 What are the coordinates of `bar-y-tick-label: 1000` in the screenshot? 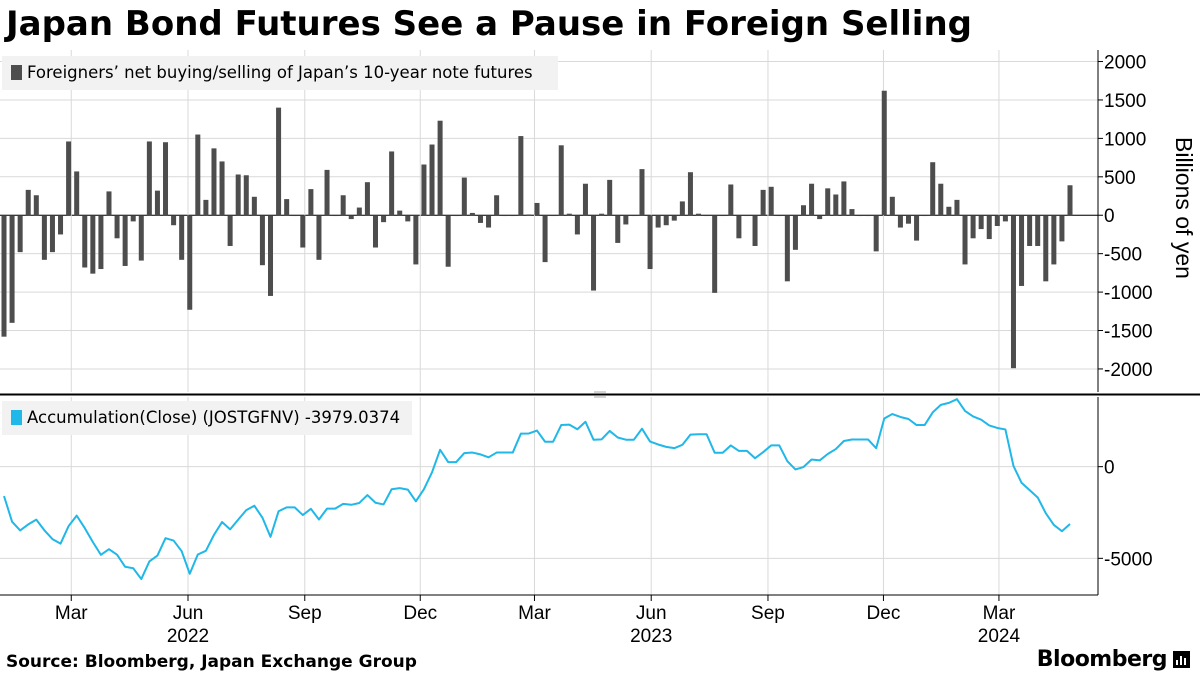 It's located at (1125, 139).